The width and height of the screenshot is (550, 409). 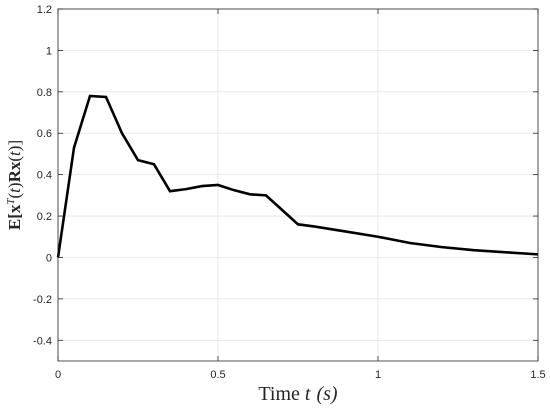 I want to click on x-tick-label: 1.5, so click(x=537, y=375).